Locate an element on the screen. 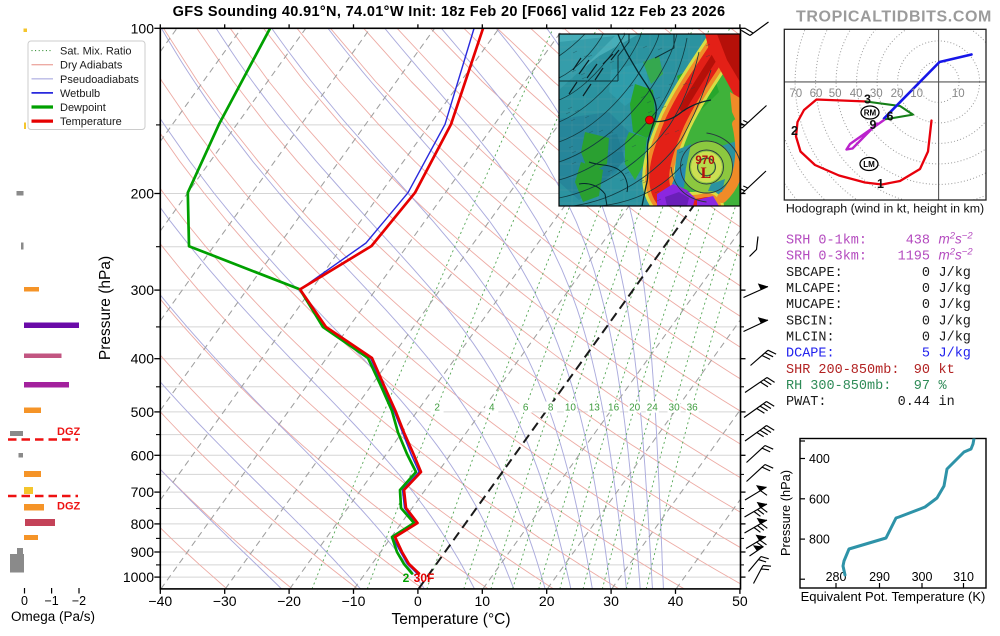 This screenshot has width=1000, height=636. svg-text: SRH 0-1km: is located at coordinates (826, 241).